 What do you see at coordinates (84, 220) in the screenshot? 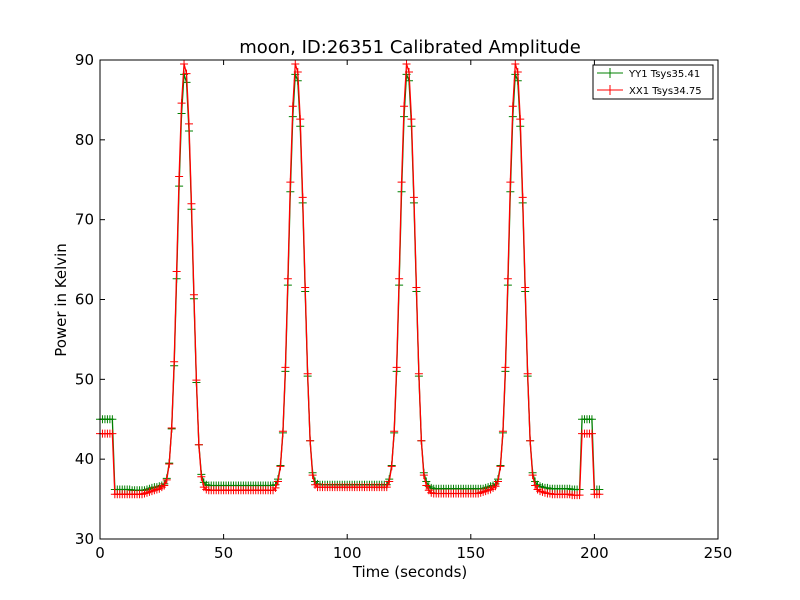
I see `y-tick-label: 70` at bounding box center [84, 220].